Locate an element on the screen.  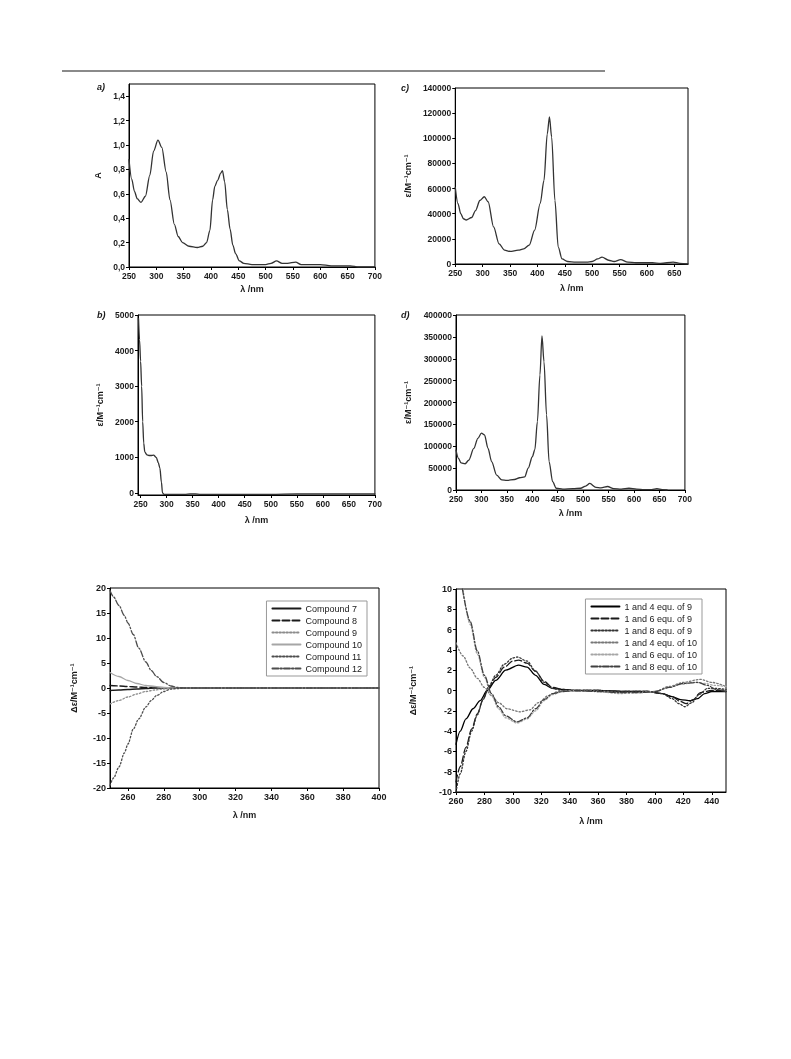
legend-label: Compound 7 is located at coordinates (331, 608).